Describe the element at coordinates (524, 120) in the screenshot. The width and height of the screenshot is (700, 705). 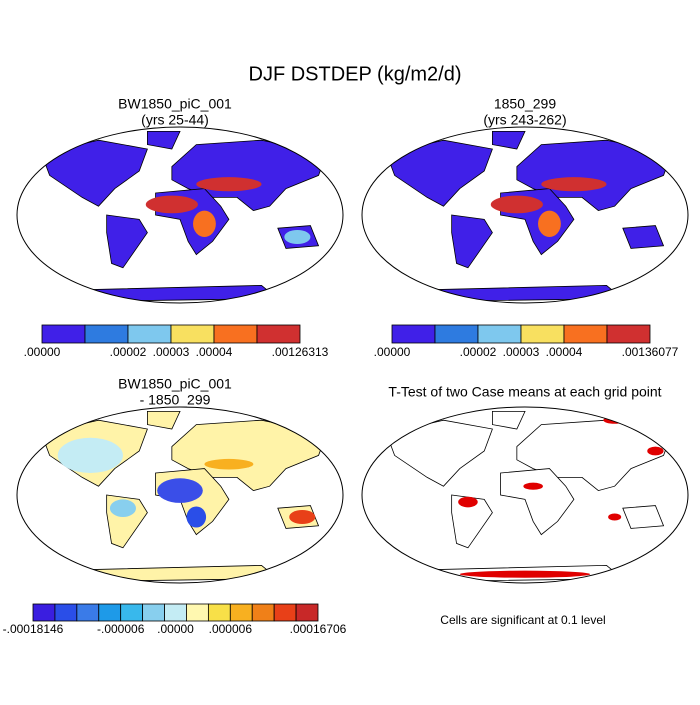
I see `panel-title: (yrs 243-262)` at that location.